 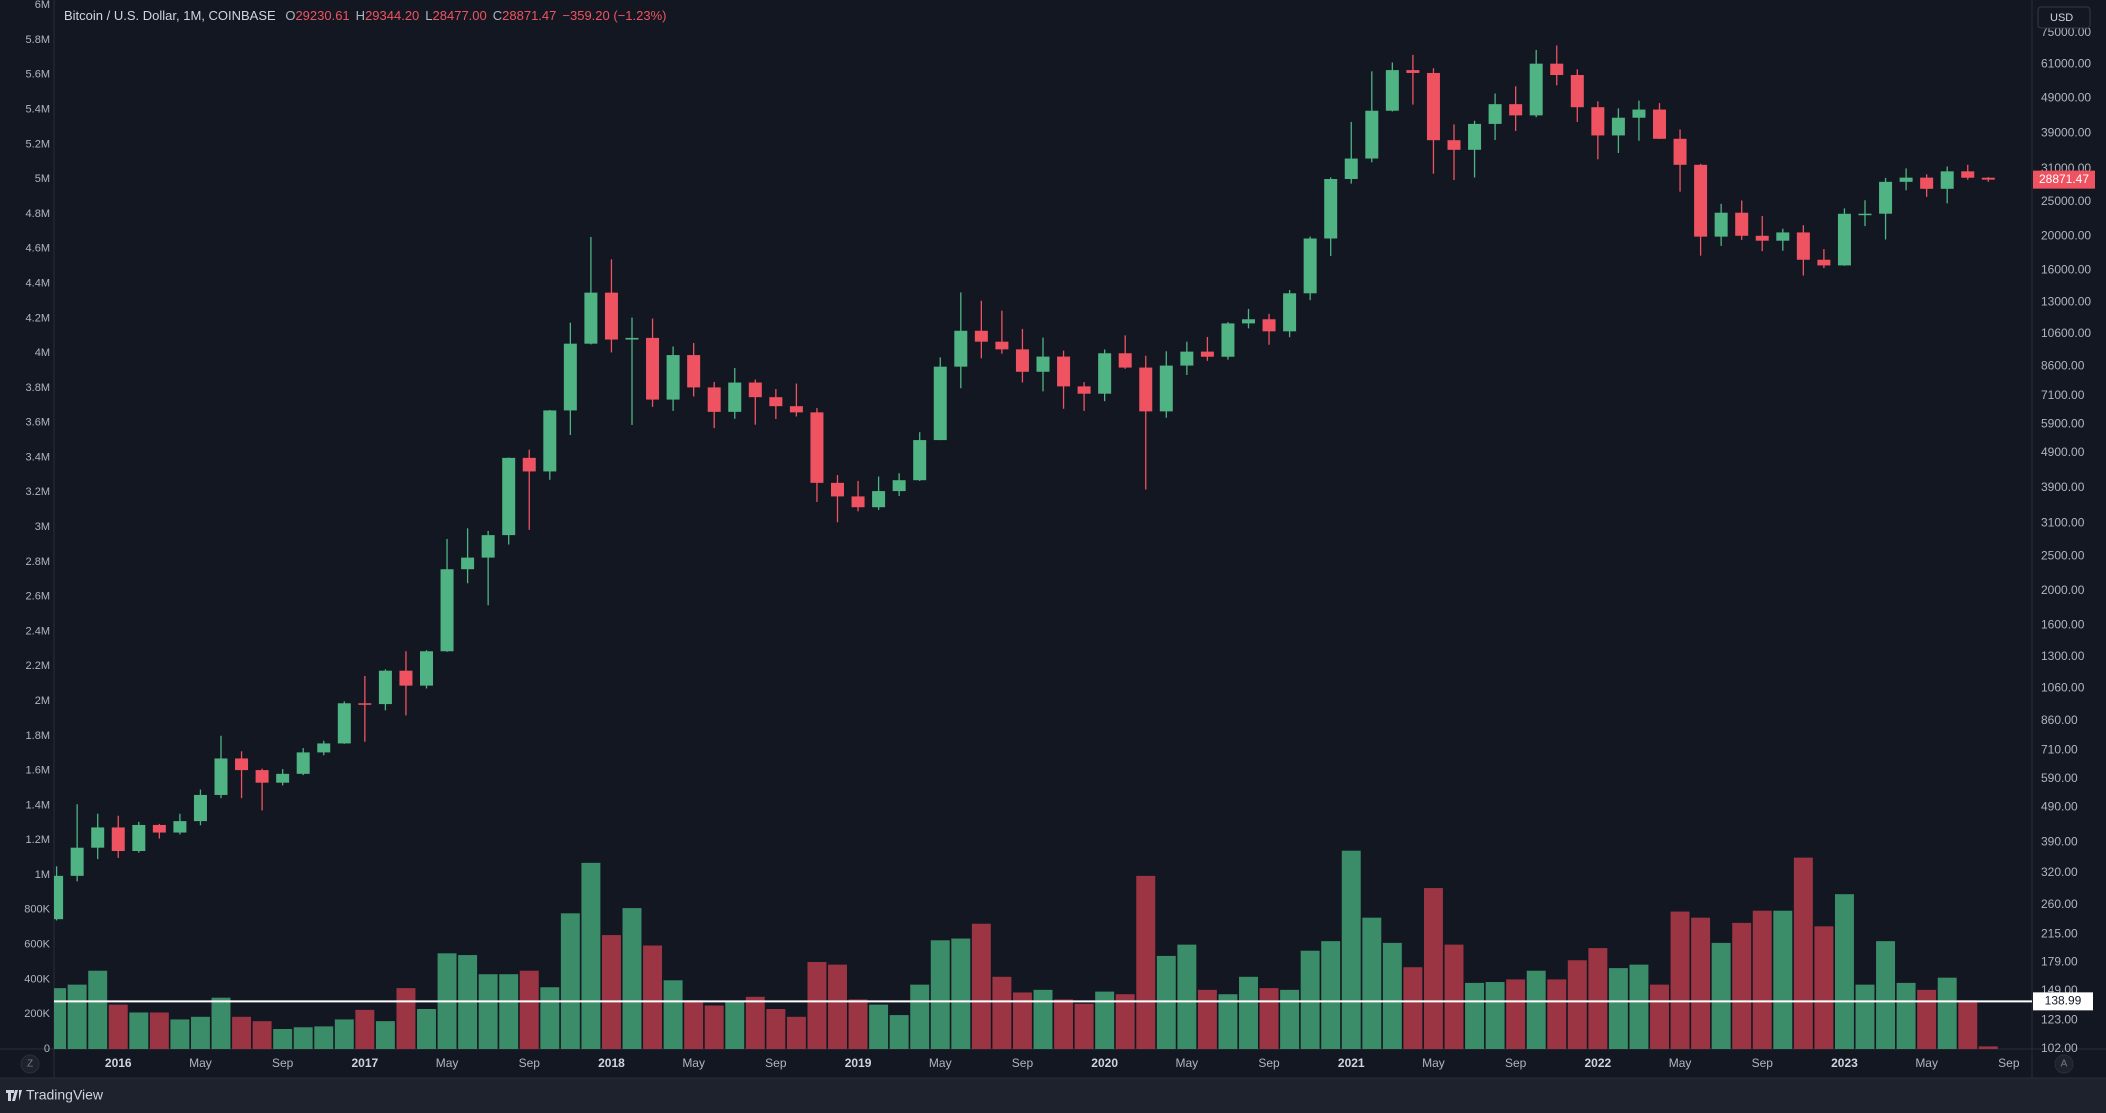 I want to click on price-tick-label: 860.00, so click(x=2059, y=720).